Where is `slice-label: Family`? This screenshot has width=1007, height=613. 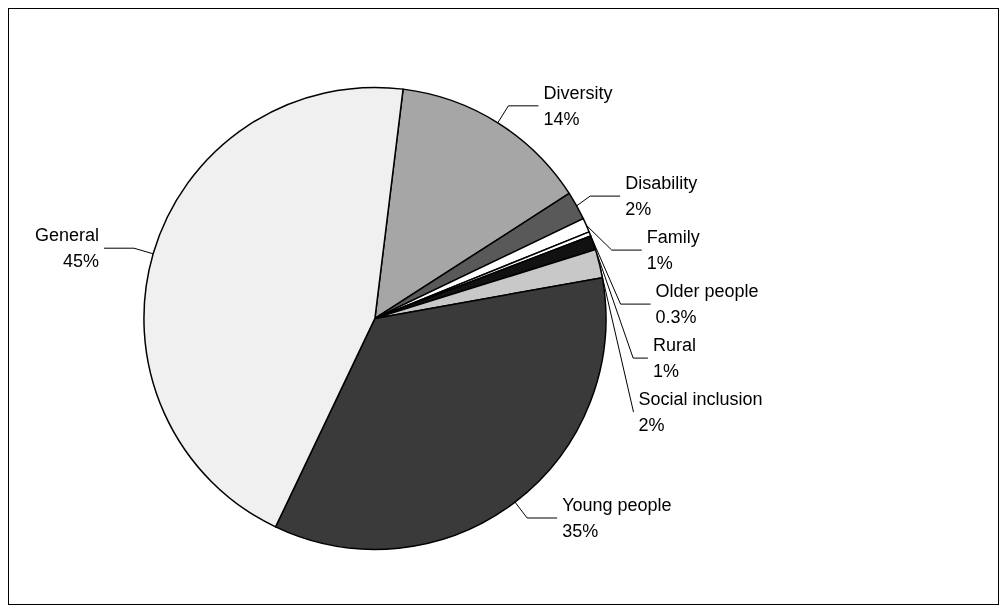 slice-label: Family is located at coordinates (673, 237).